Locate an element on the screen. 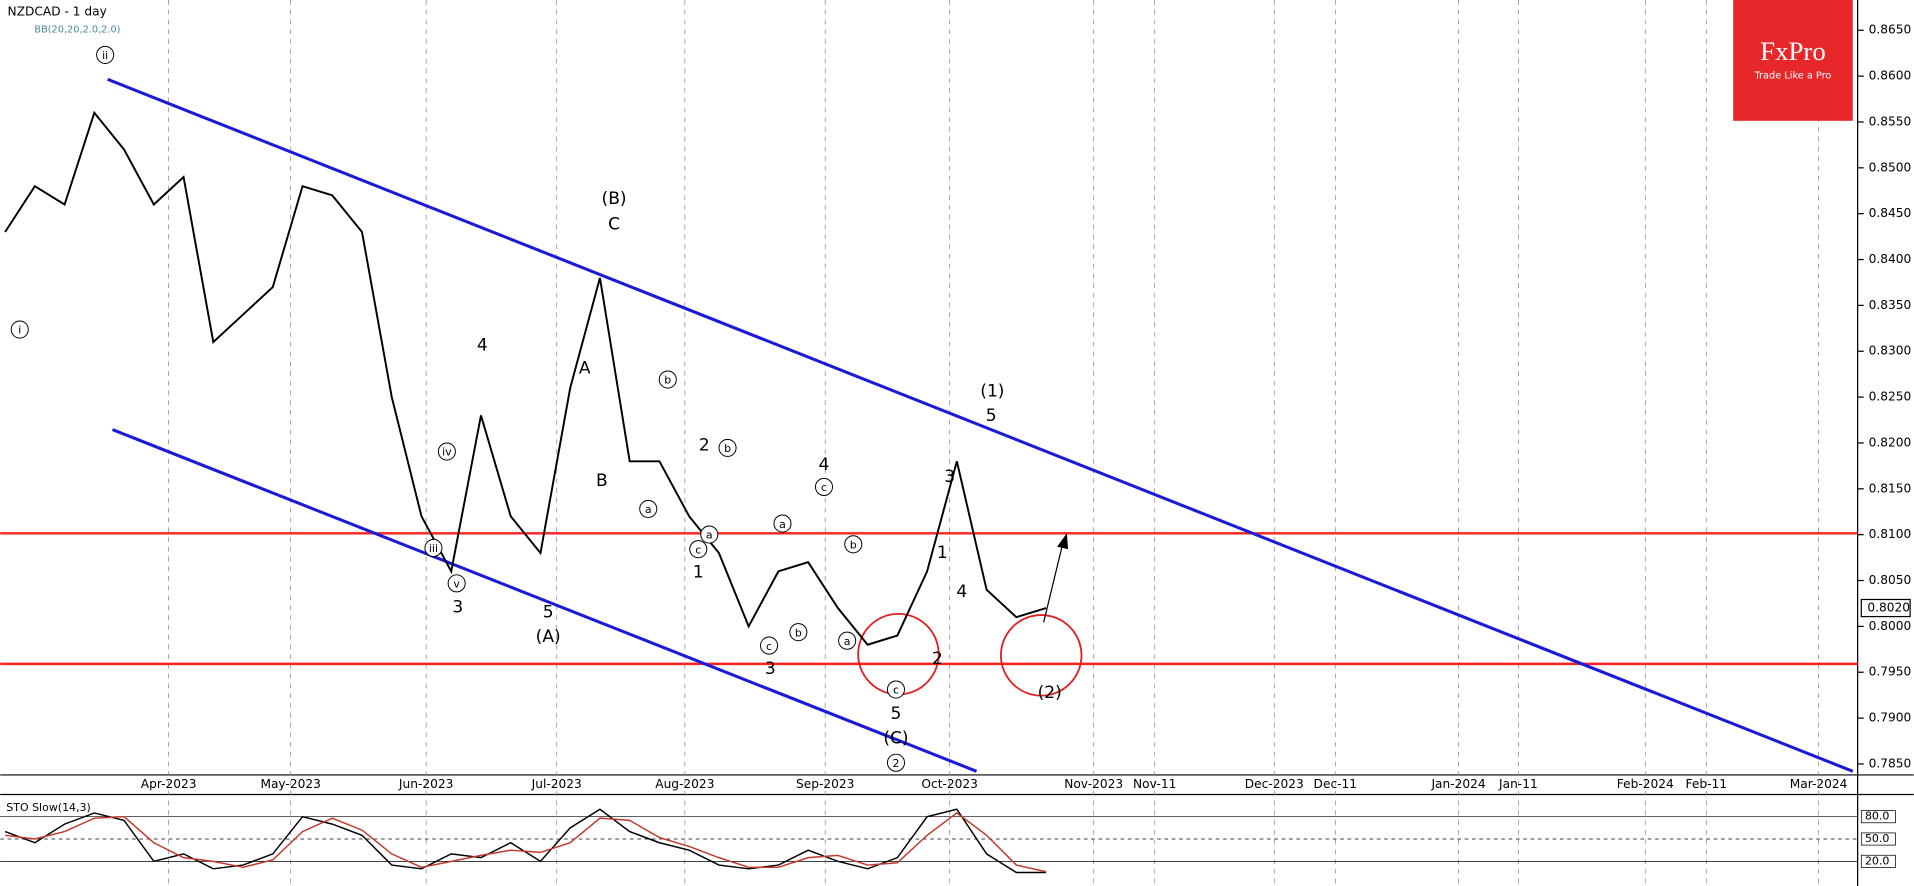 The image size is (1914, 886). x-tick-label: Jan-2024 is located at coordinates (1457, 784).